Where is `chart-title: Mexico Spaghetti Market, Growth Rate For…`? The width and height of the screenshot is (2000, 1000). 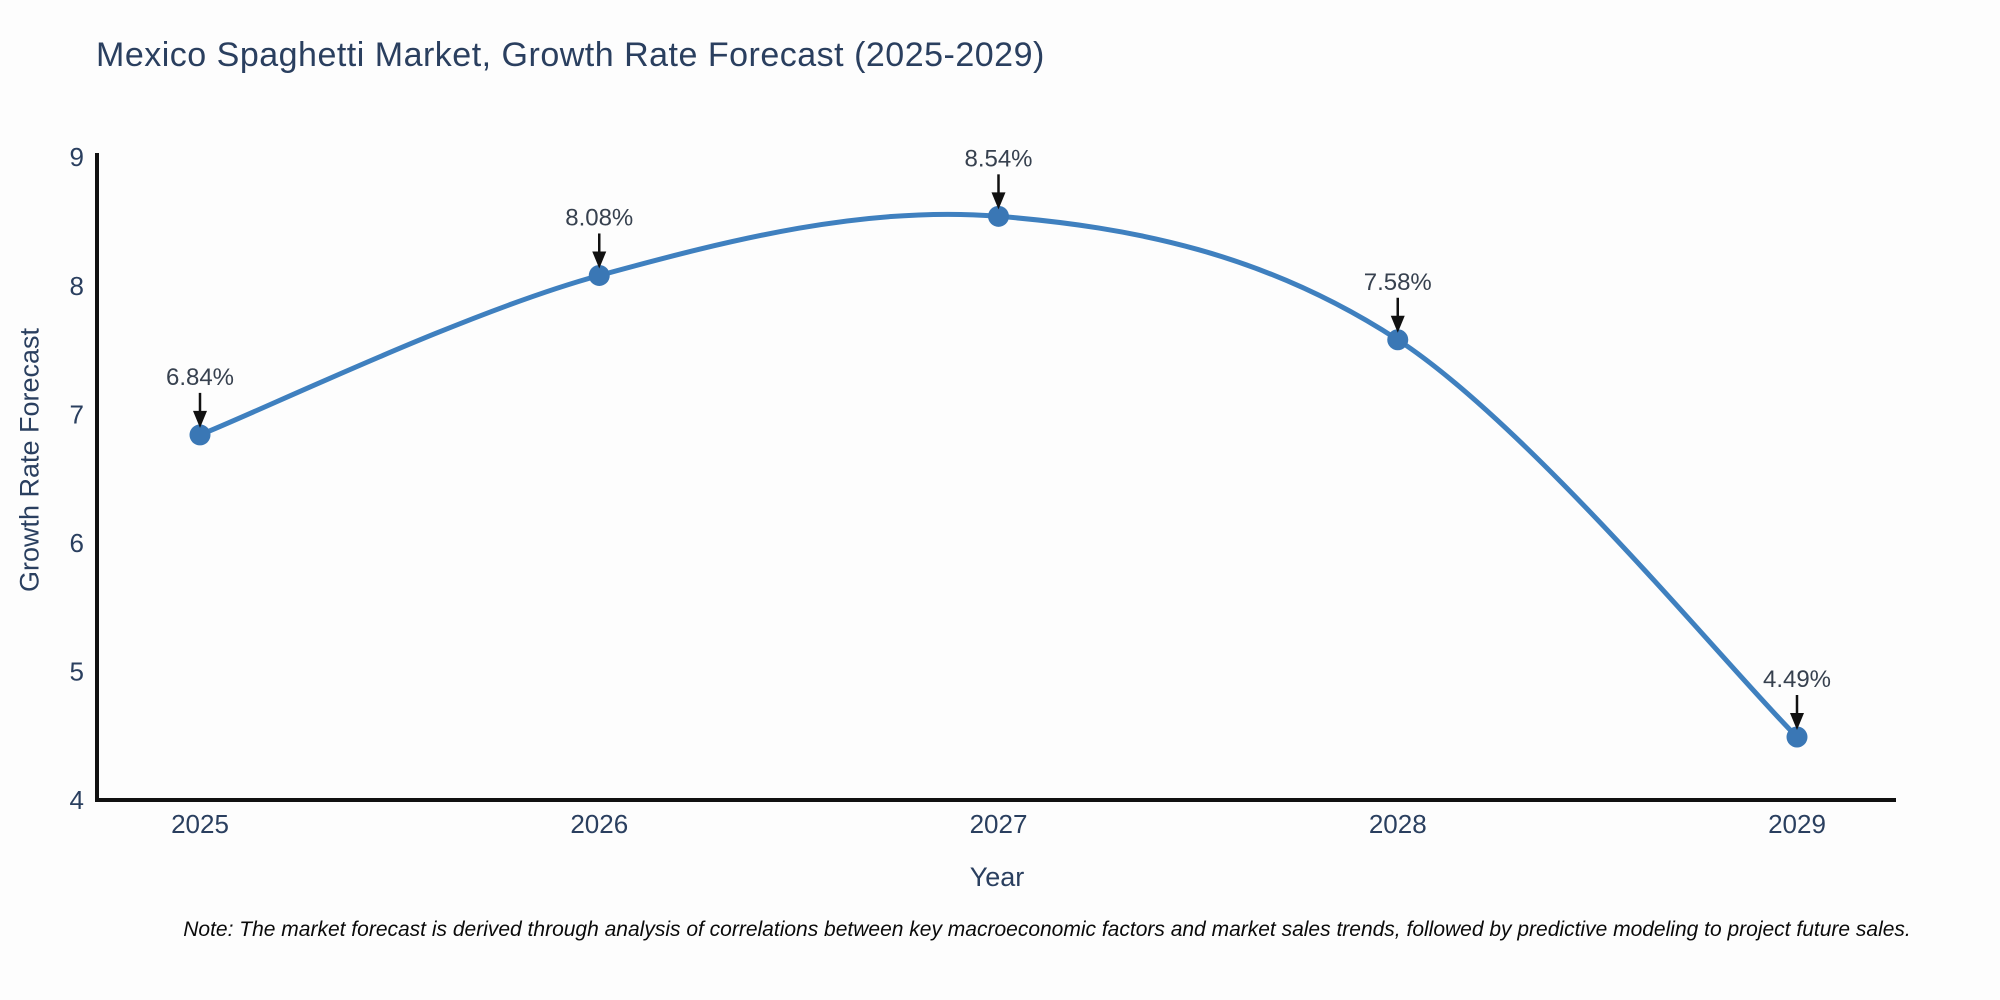
chart-title: Mexico Spaghetti Market, Growth Rate For… is located at coordinates (570, 55).